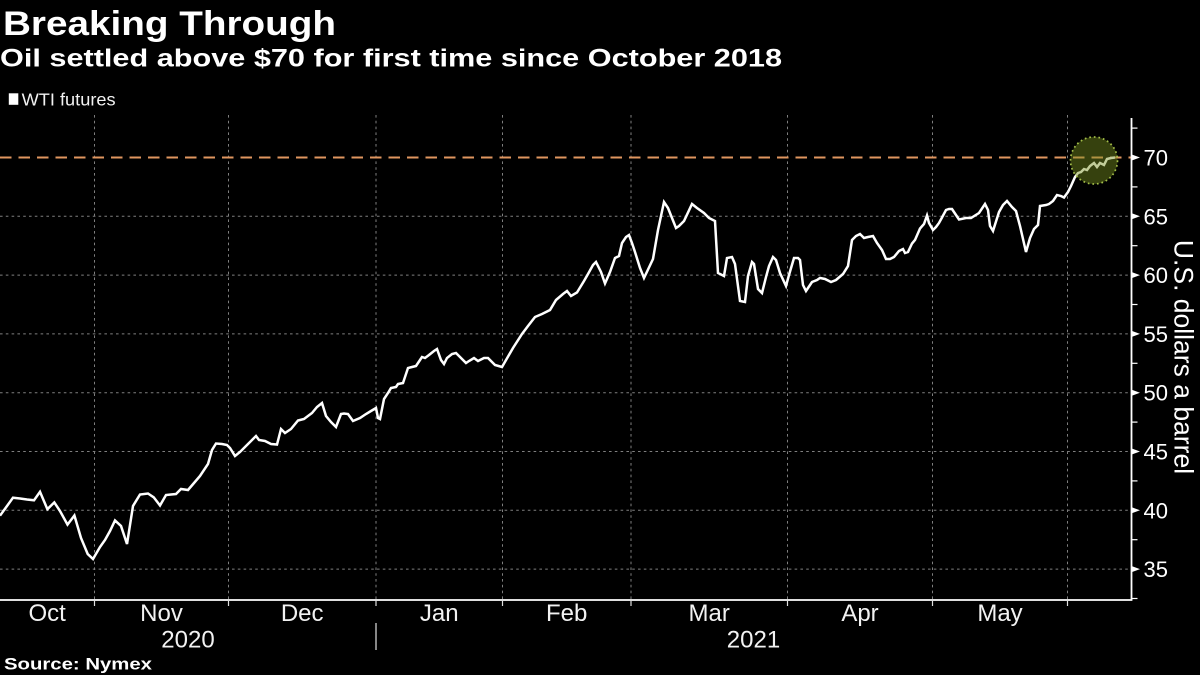 The image size is (1200, 675). Describe the element at coordinates (48, 613) in the screenshot. I see `svg-text: Oct` at that location.